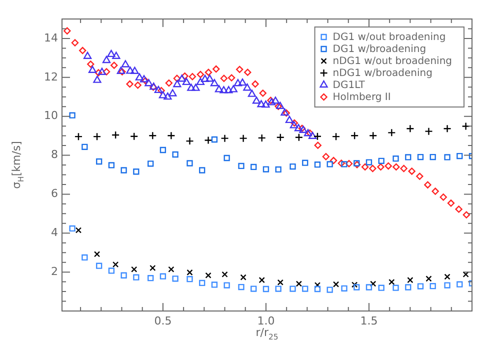 The width and height of the screenshot is (491, 350). Describe the element at coordinates (361, 98) in the screenshot. I see `legend-label: Holmberg II` at that location.